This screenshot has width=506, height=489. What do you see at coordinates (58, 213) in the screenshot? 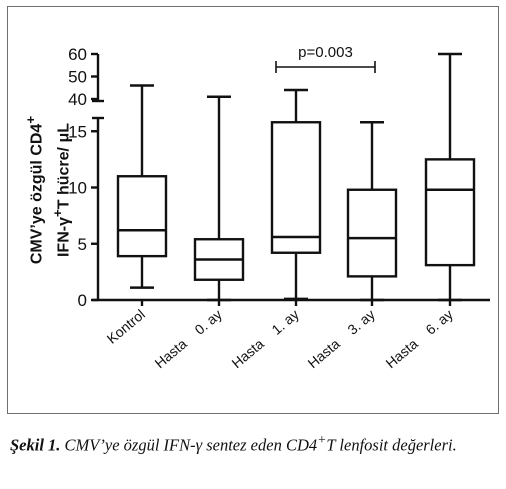
I see `y-label-line2-sup: +` at bounding box center [58, 213].